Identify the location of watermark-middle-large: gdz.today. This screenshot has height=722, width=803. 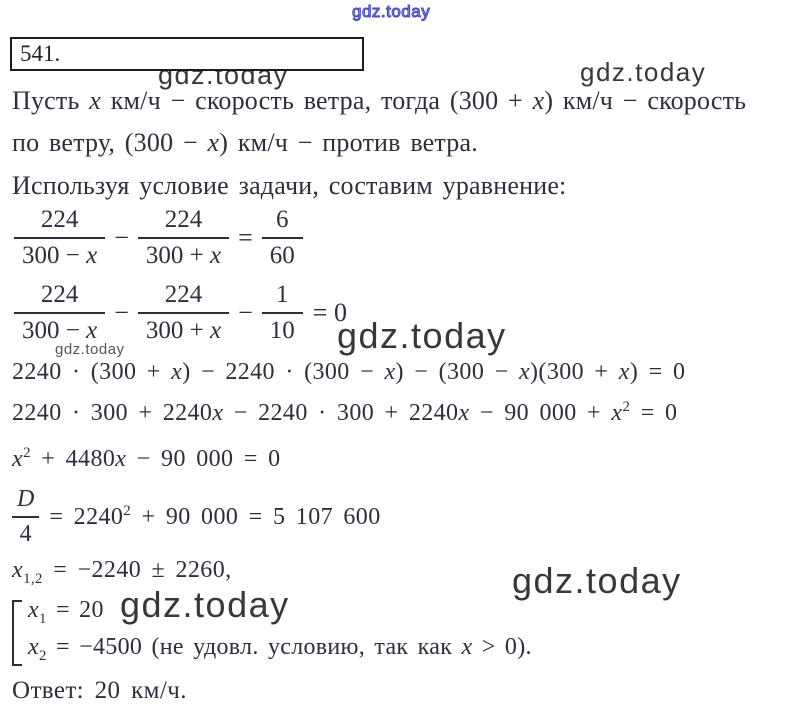
(422, 335).